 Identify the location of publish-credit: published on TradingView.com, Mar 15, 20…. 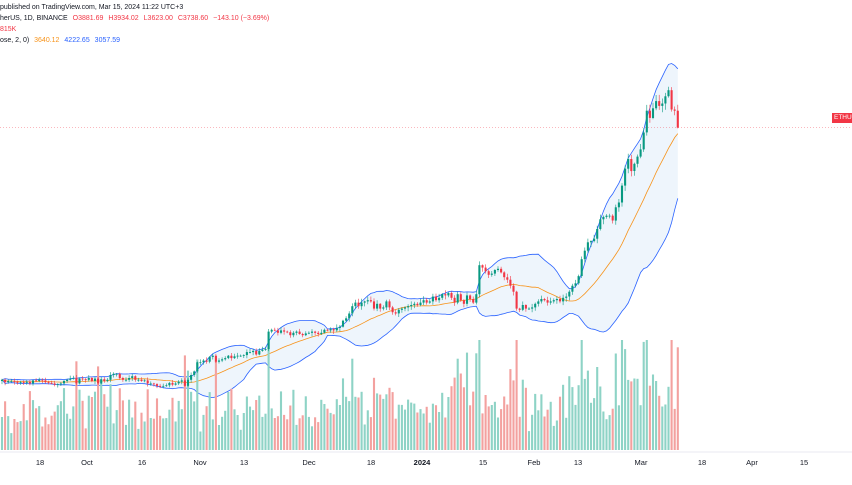
(93, 7).